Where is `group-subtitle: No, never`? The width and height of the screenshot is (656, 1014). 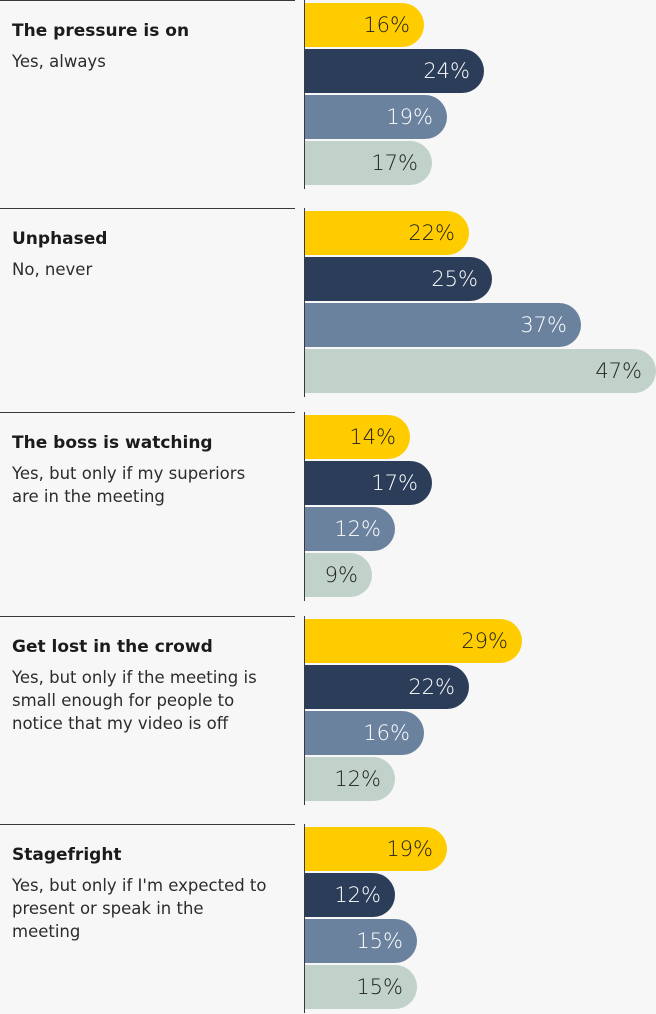
group-subtitle: No, never is located at coordinates (52, 269).